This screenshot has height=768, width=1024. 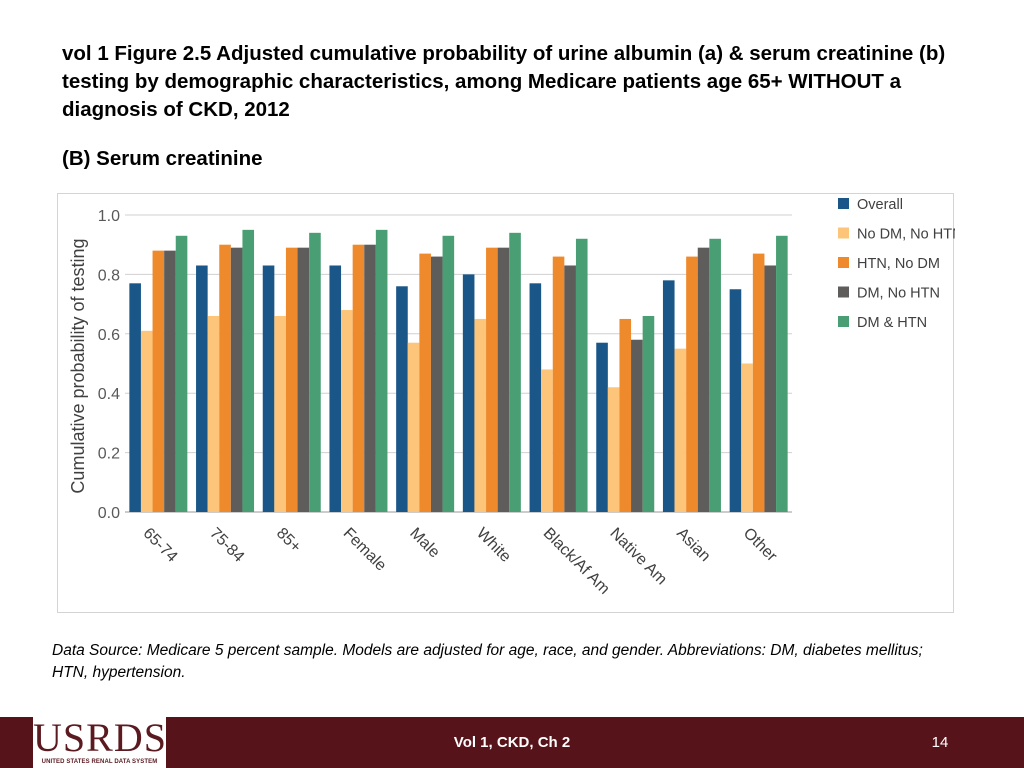 What do you see at coordinates (940, 742) in the screenshot?
I see `page-number: 14` at bounding box center [940, 742].